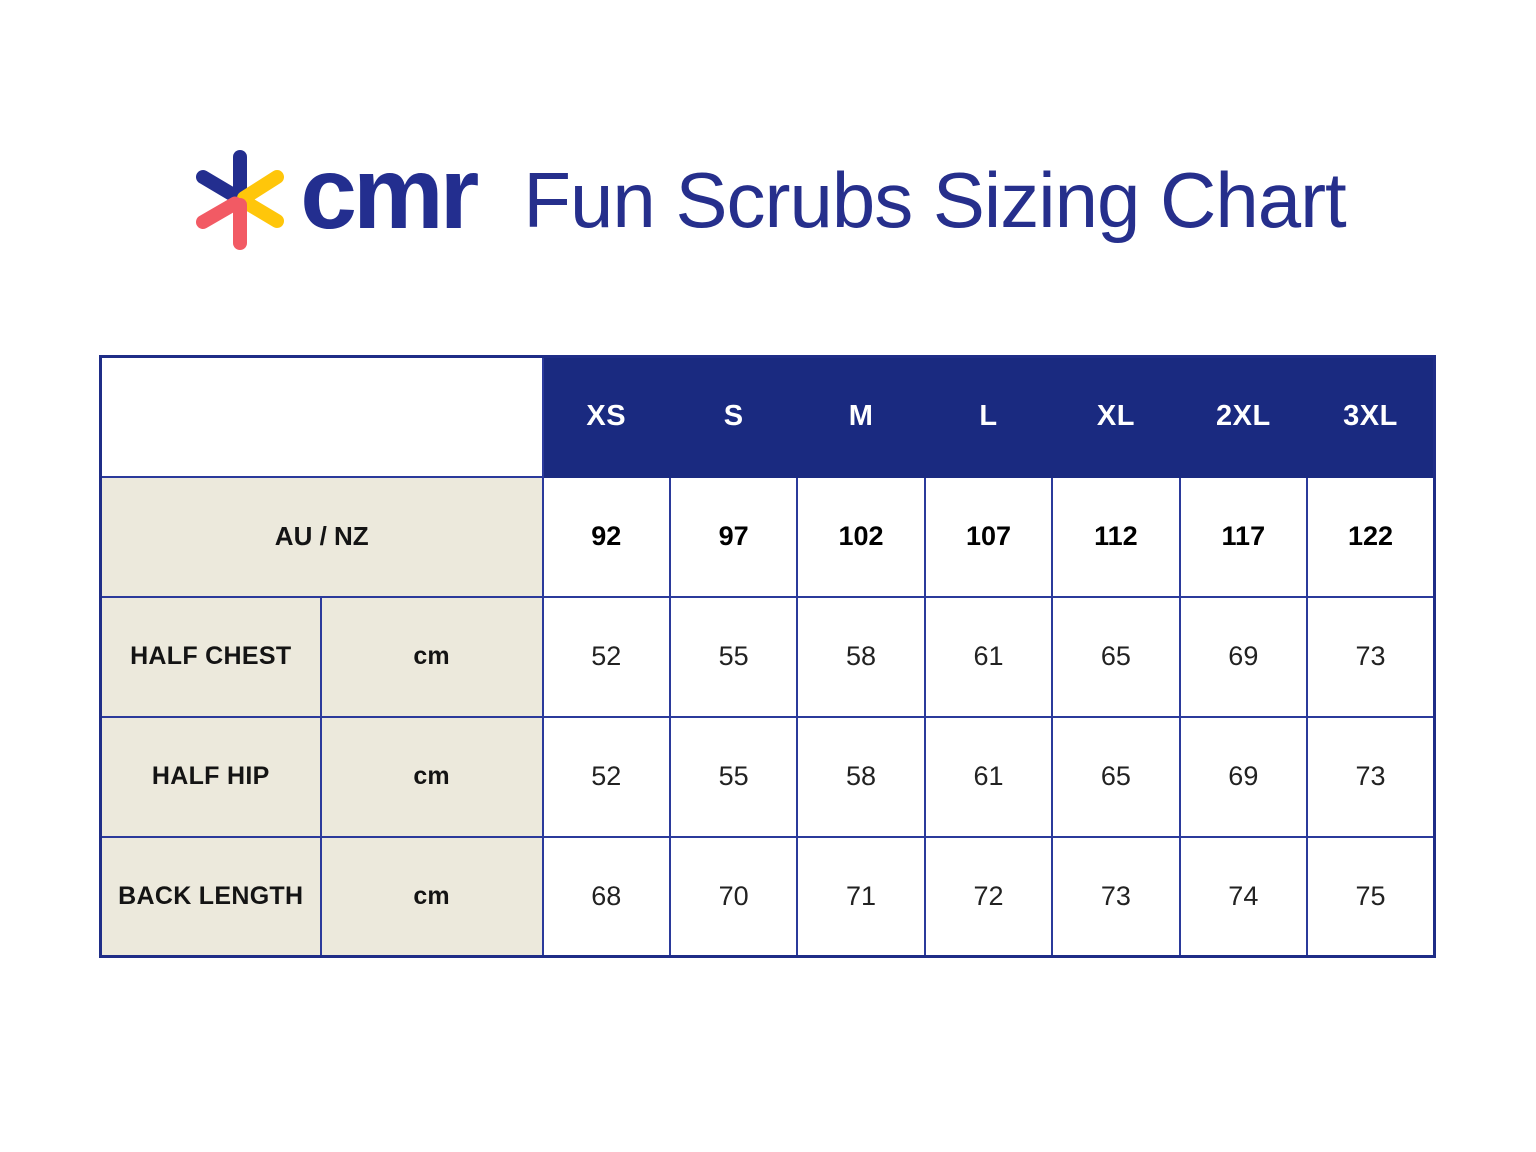  Describe the element at coordinates (262, 211) in the screenshot. I see `logo-arm-lower-right` at that location.